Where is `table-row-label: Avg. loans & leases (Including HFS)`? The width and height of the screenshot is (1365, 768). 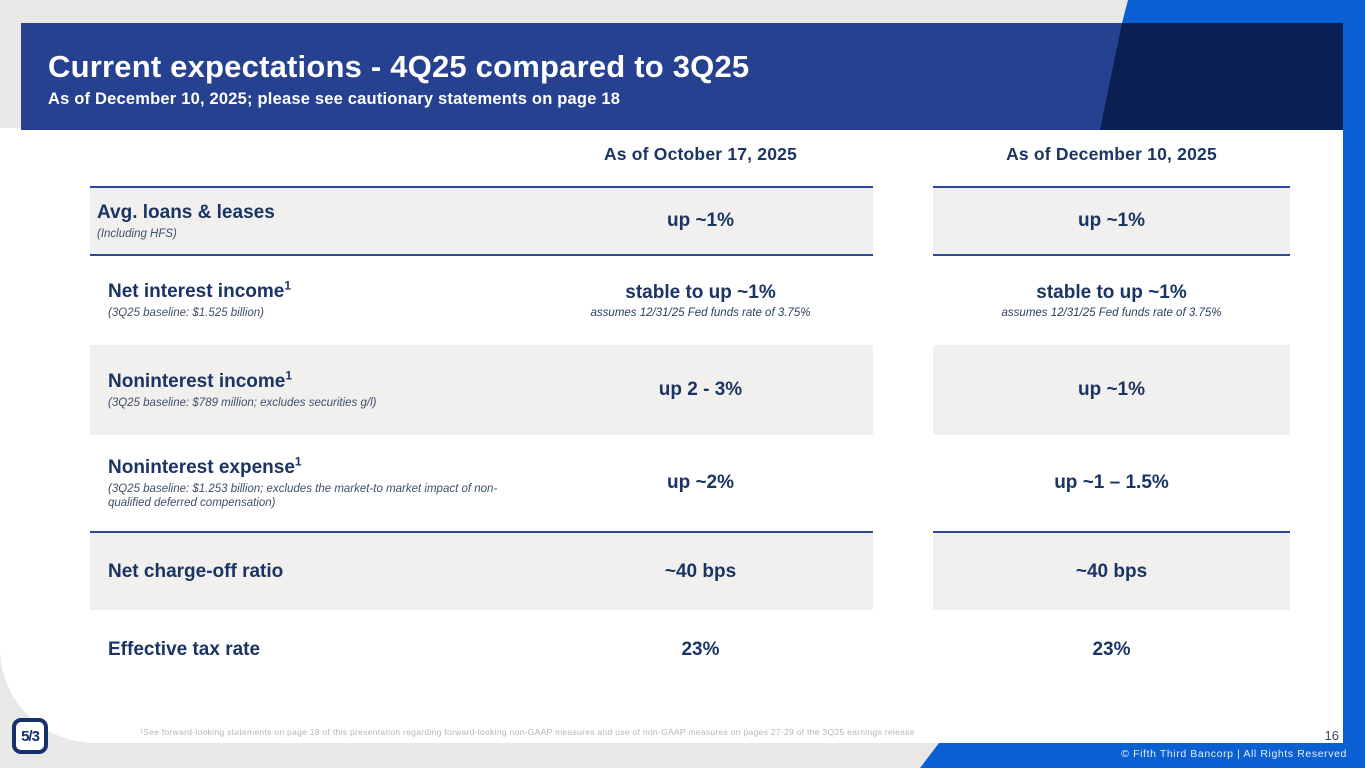 table-row-label: Avg. loans & leases (Including HFS) is located at coordinates (309, 221).